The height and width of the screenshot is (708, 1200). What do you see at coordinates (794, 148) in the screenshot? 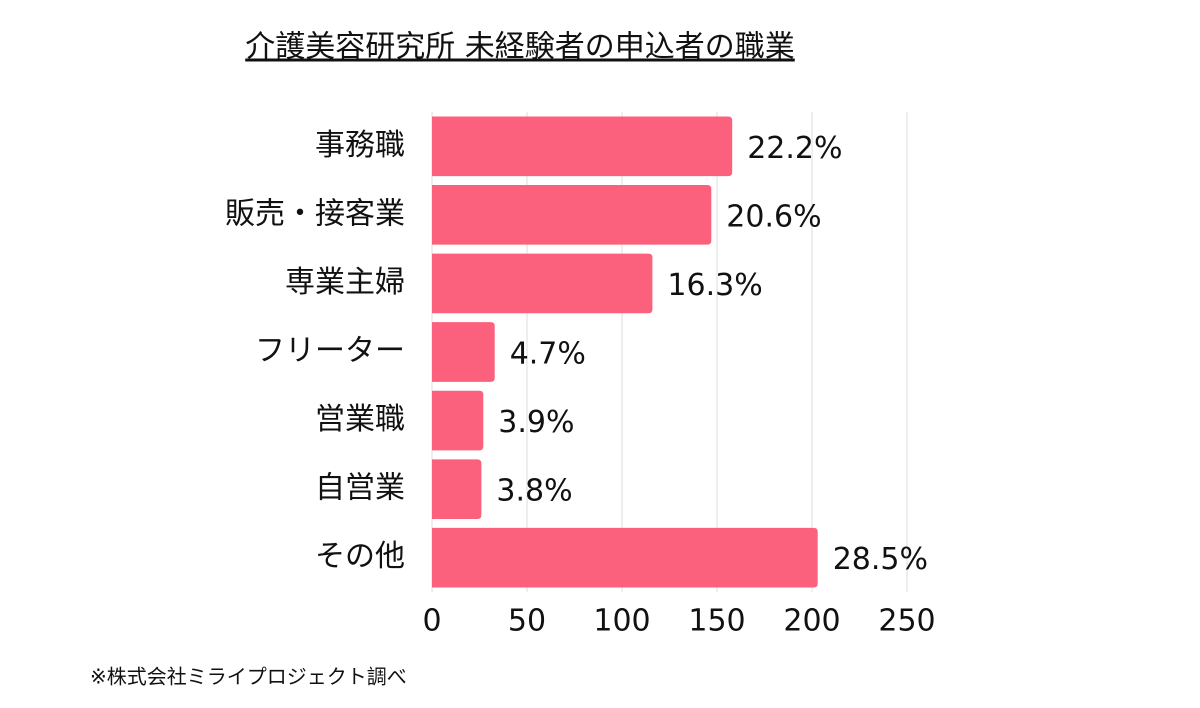
I see `value-label: 22.2%` at bounding box center [794, 148].